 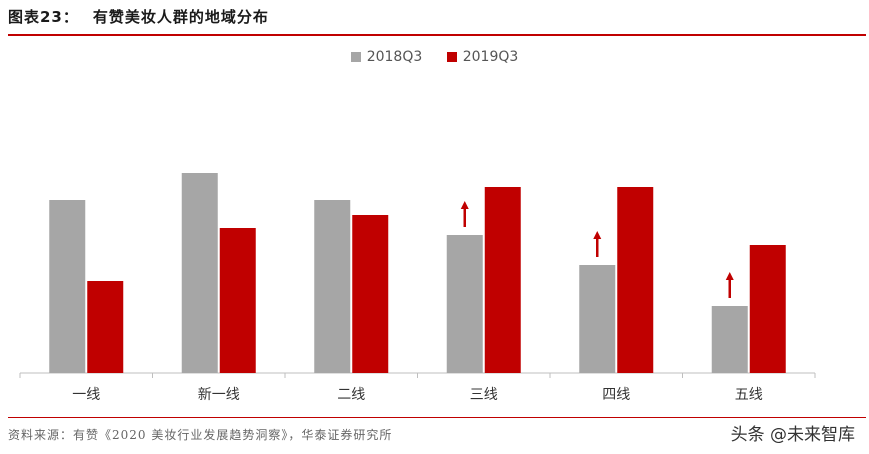 What do you see at coordinates (616, 395) in the screenshot?
I see `x-tick-label: 四线` at bounding box center [616, 395].